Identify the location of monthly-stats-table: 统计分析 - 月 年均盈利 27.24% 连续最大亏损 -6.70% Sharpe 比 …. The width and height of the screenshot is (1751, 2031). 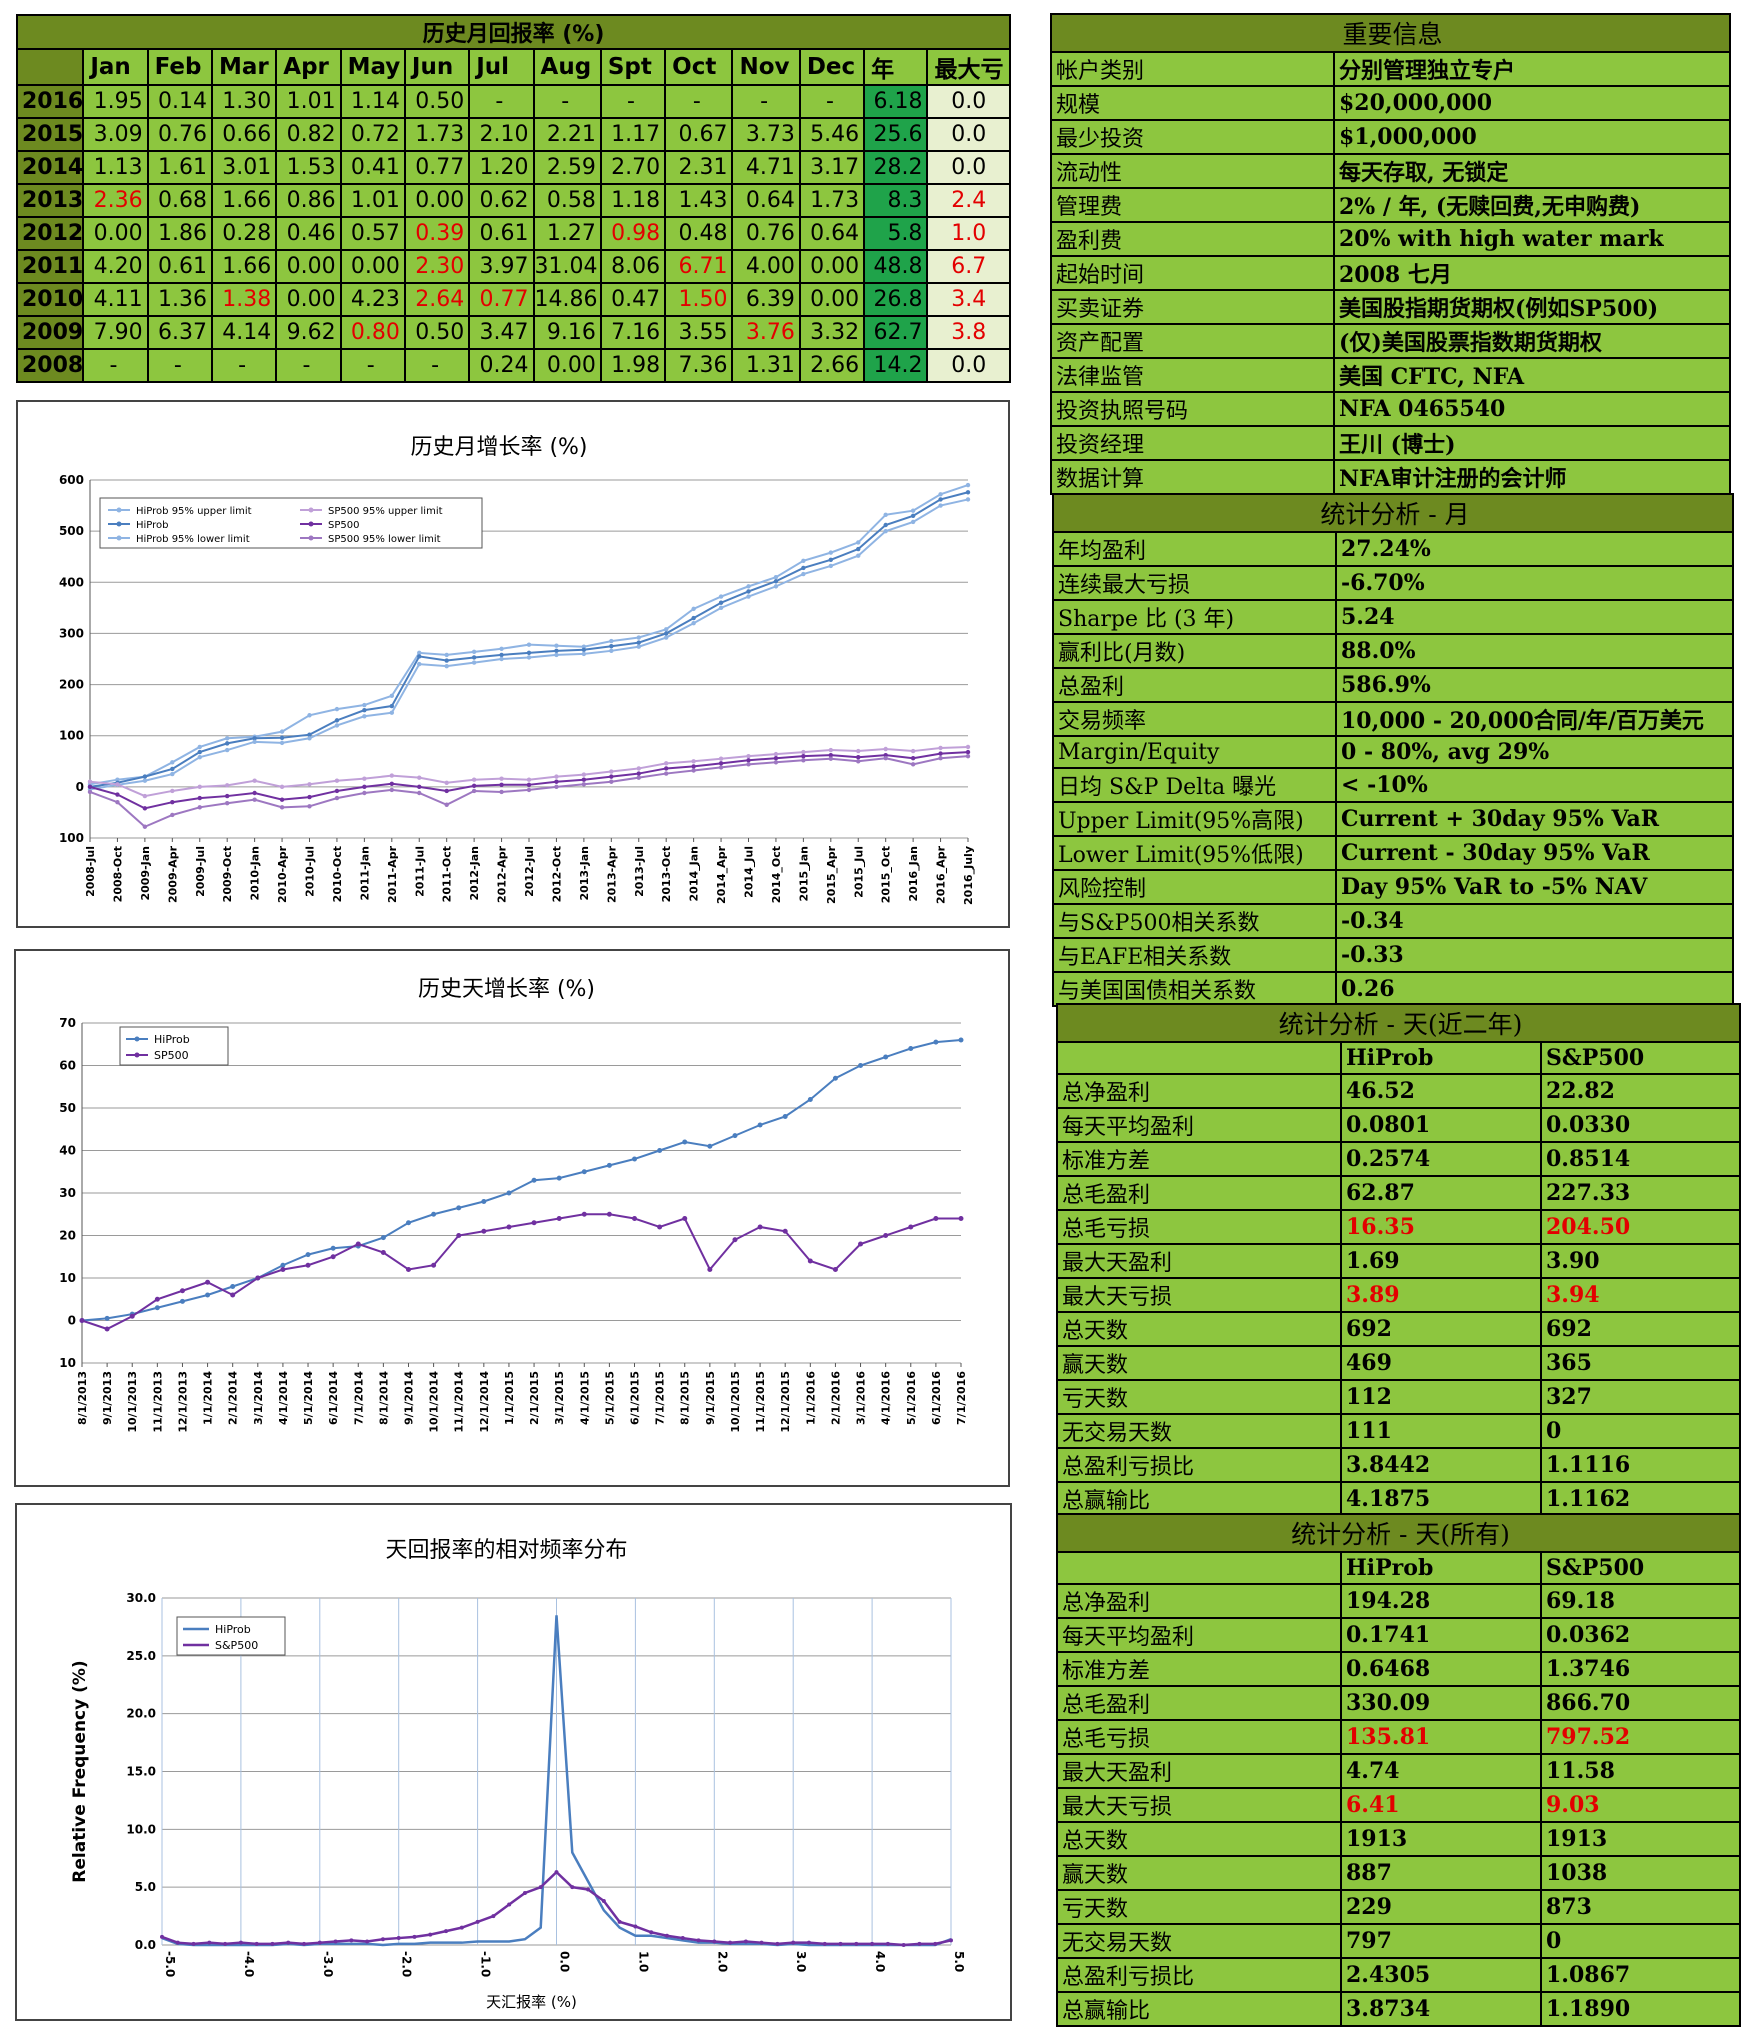
(1393, 750).